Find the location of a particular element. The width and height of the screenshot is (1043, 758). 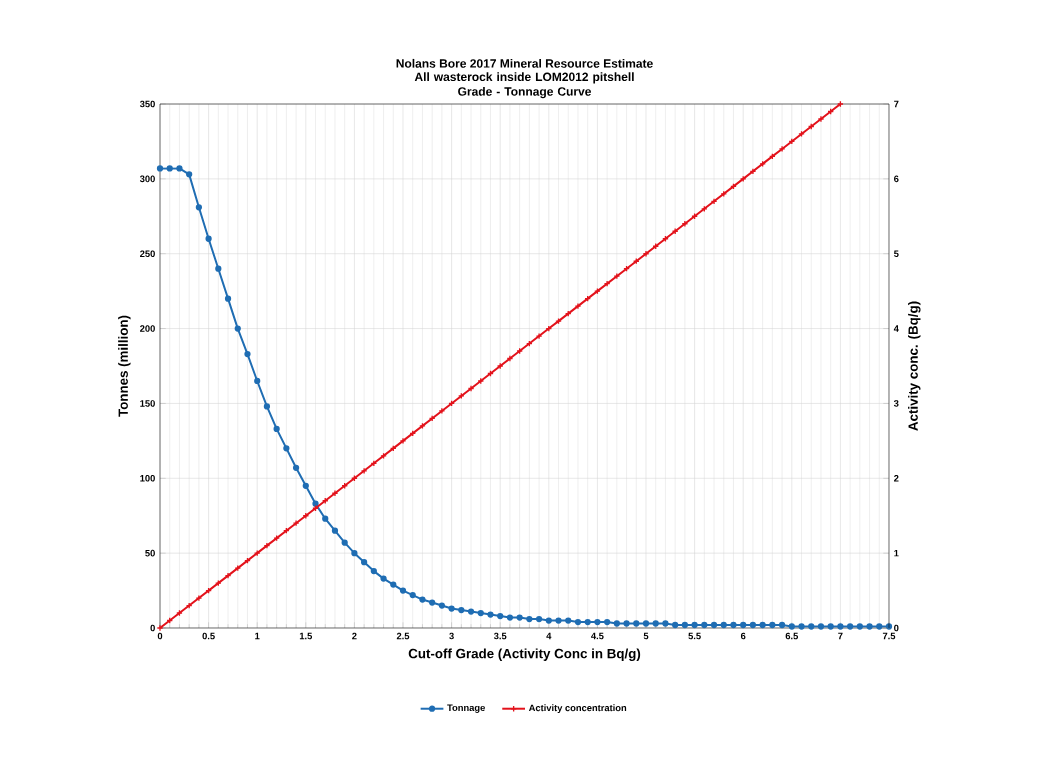

y2-tick-label: 5 is located at coordinates (896, 253).